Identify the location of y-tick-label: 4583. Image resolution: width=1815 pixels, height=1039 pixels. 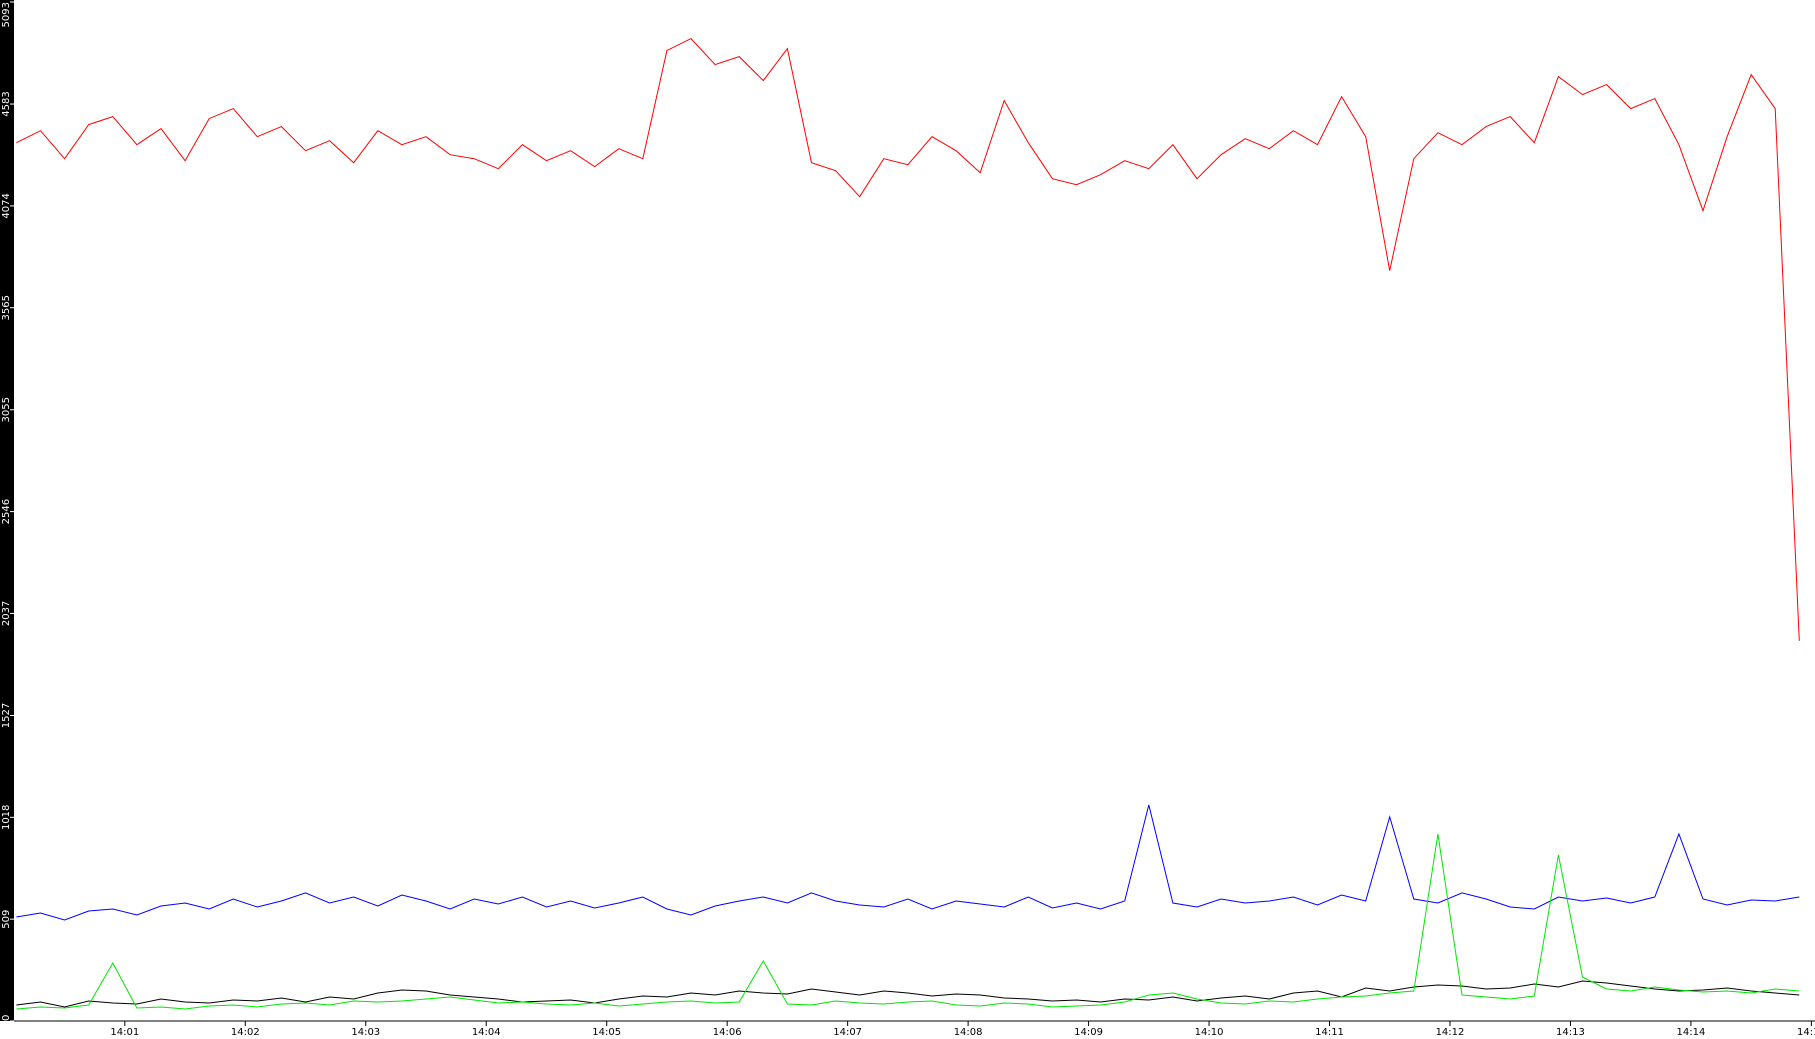
(6, 103).